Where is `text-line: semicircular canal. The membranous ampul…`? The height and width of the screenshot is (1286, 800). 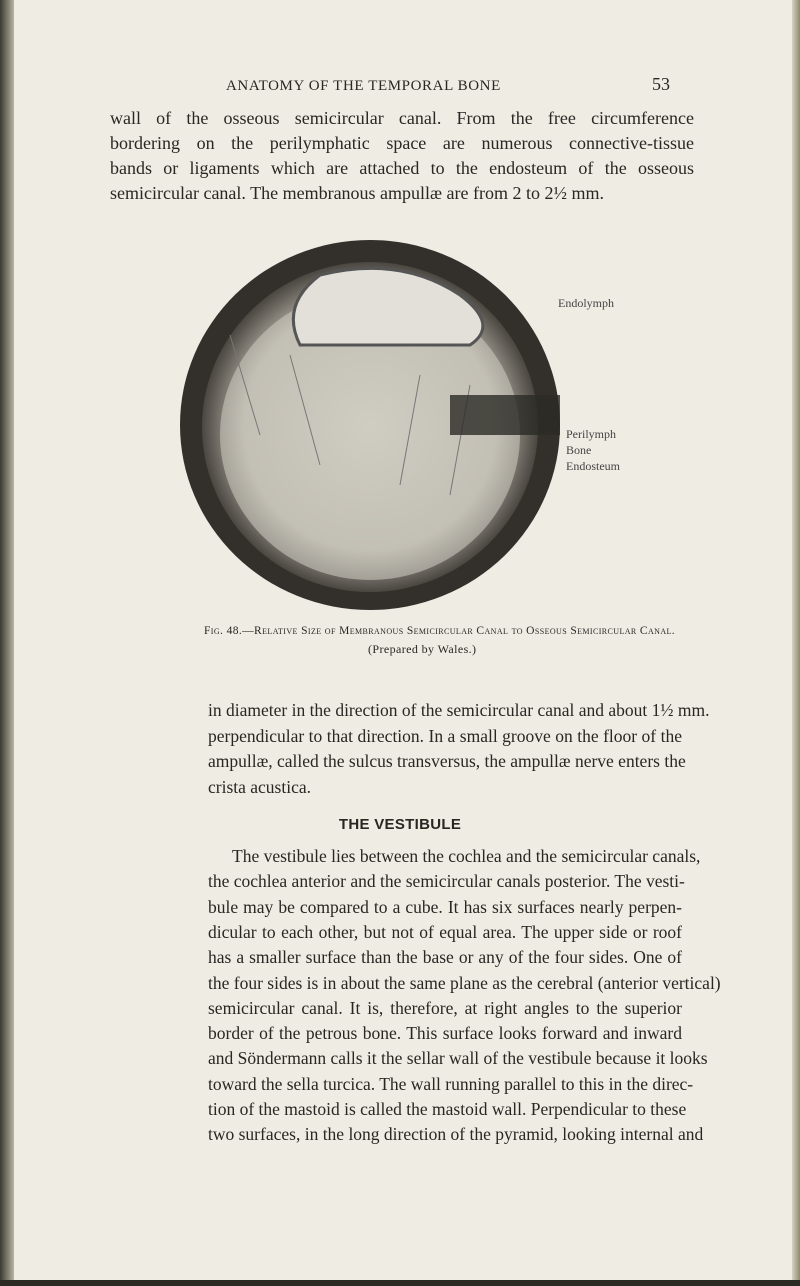
text-line: semicircular canal. The membranous ampul… is located at coordinates (357, 193).